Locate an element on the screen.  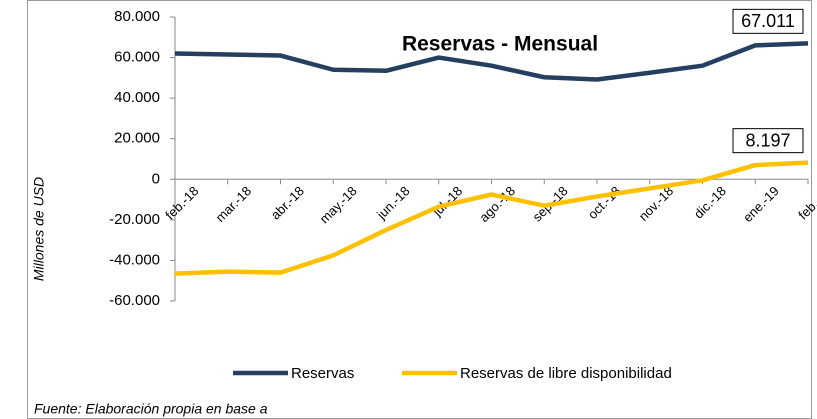
x-tick-label: ene.-19 is located at coordinates (761, 204).